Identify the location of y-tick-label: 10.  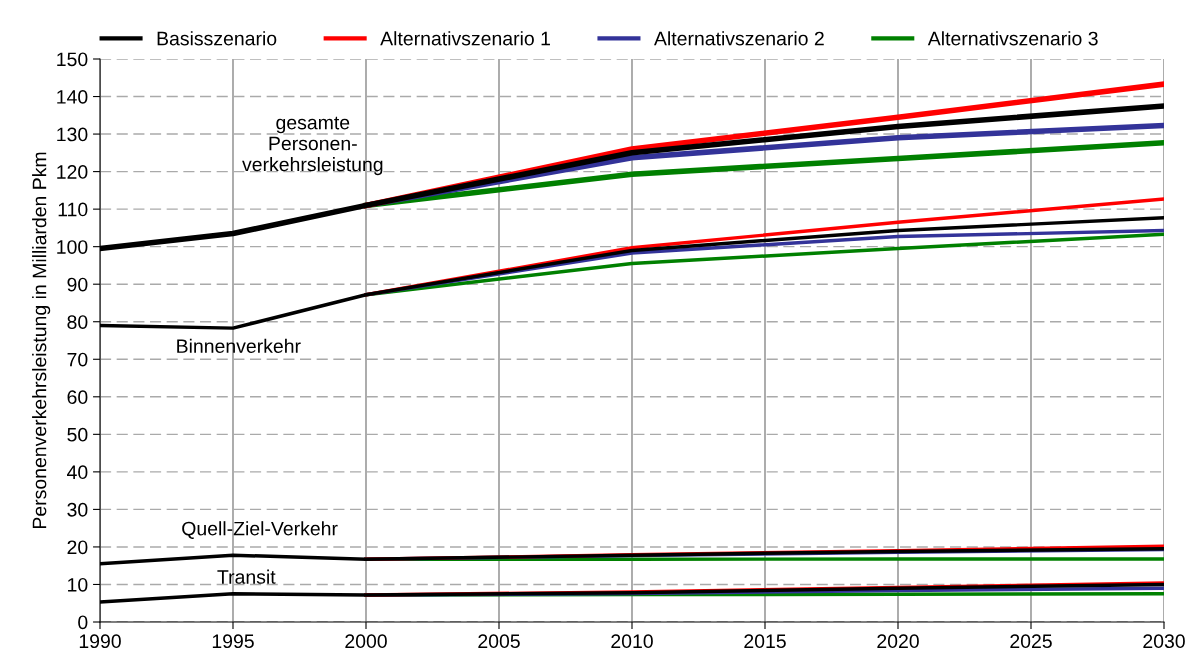
(78, 584).